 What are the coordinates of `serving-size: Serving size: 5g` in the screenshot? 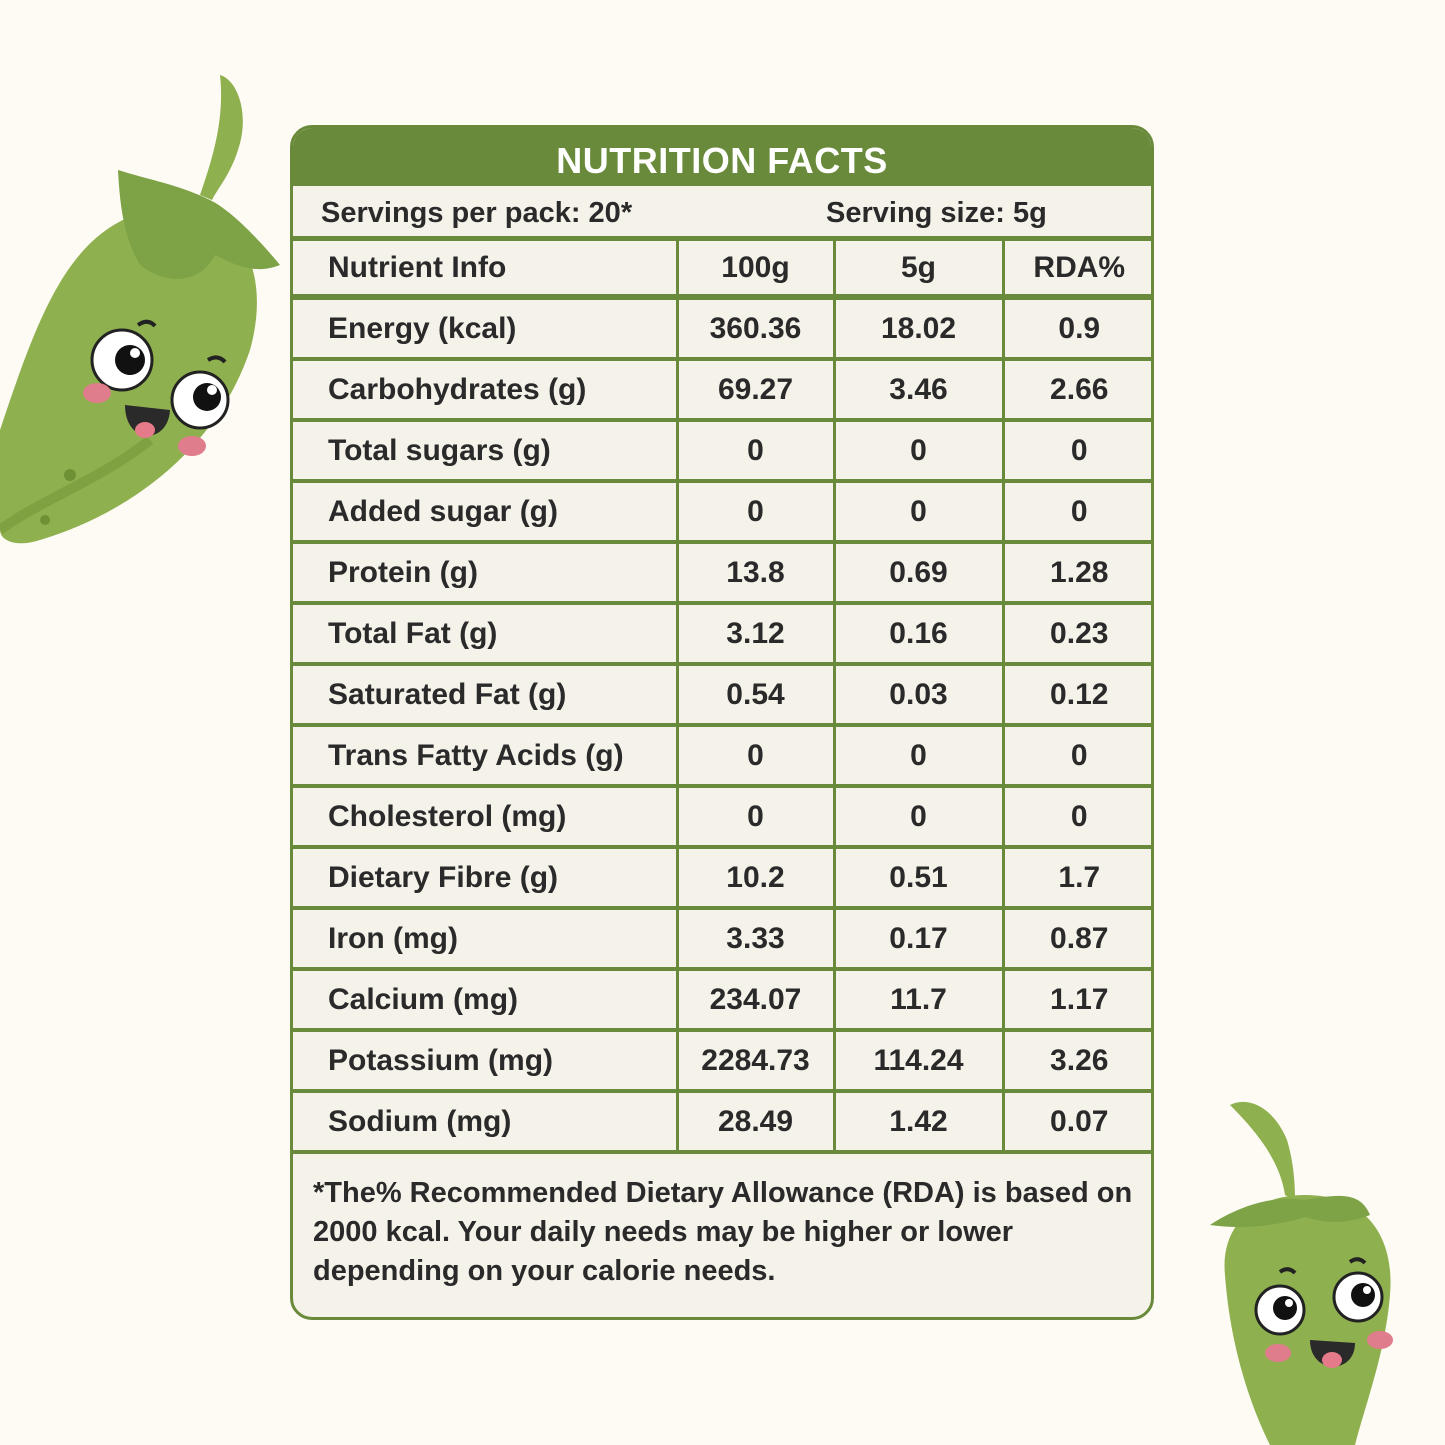 It's located at (936, 213).